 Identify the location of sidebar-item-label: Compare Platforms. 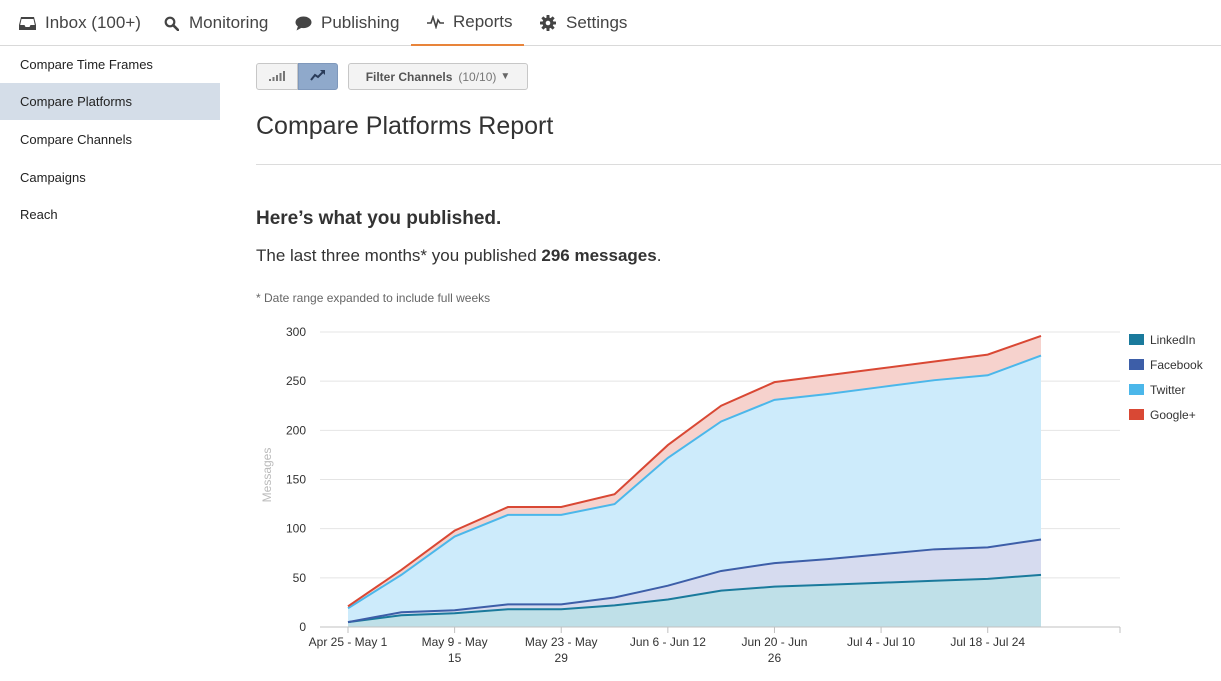
(76, 101).